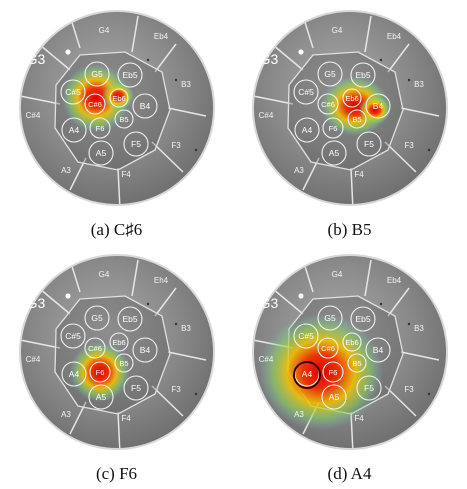  I want to click on highlight-ring, so click(307, 375).